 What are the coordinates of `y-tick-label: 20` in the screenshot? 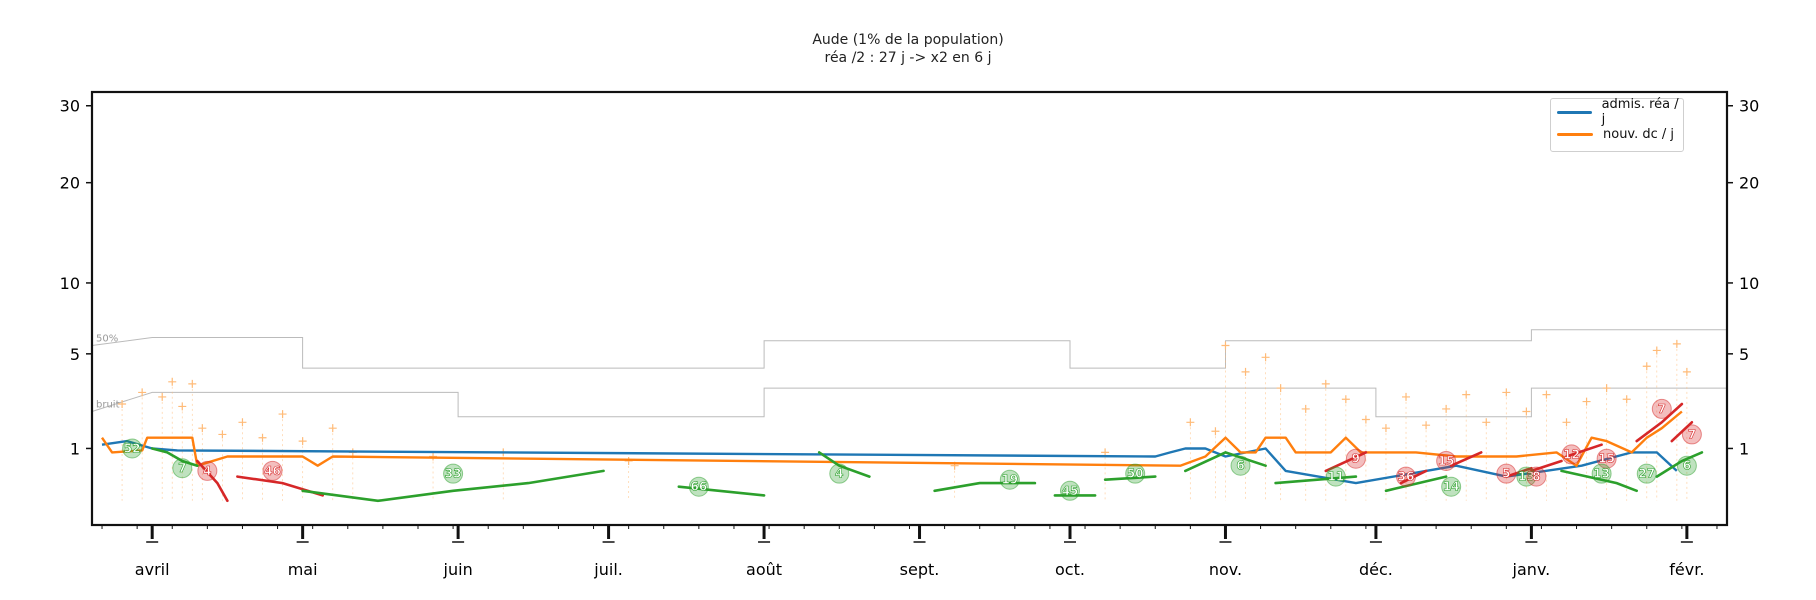 It's located at (70, 183).